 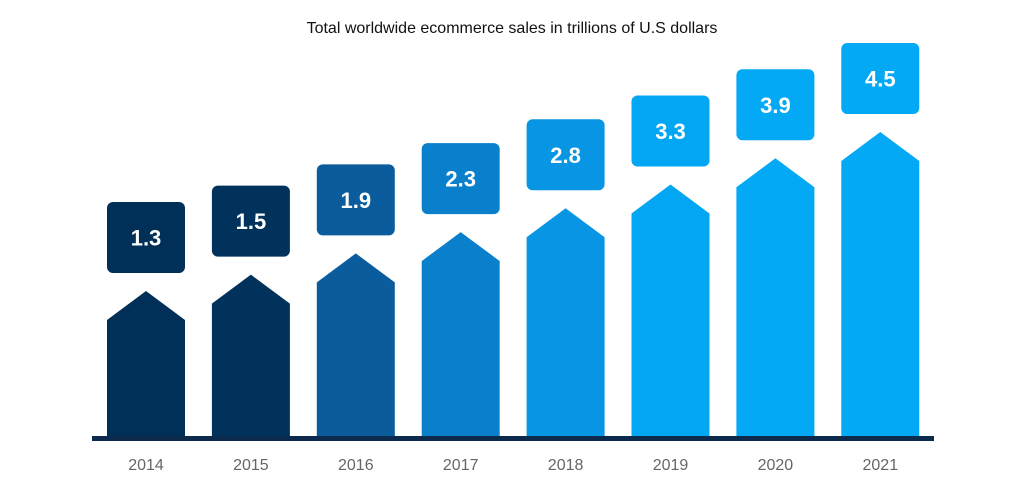 I want to click on data-label: 1.3, so click(x=146, y=238).